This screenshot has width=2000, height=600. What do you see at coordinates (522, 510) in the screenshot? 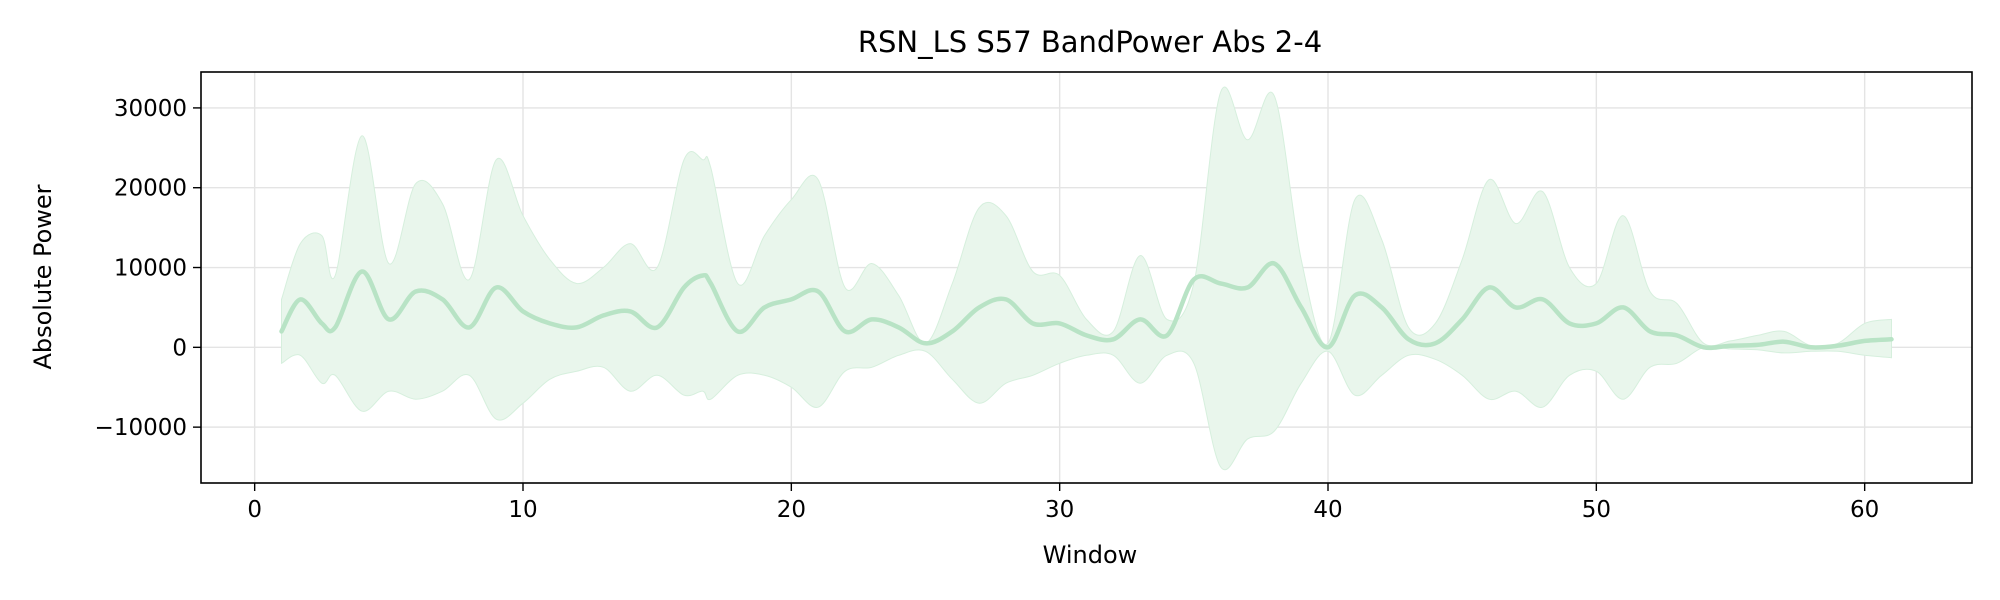
I see `x-tick-label: 10` at bounding box center [522, 510].